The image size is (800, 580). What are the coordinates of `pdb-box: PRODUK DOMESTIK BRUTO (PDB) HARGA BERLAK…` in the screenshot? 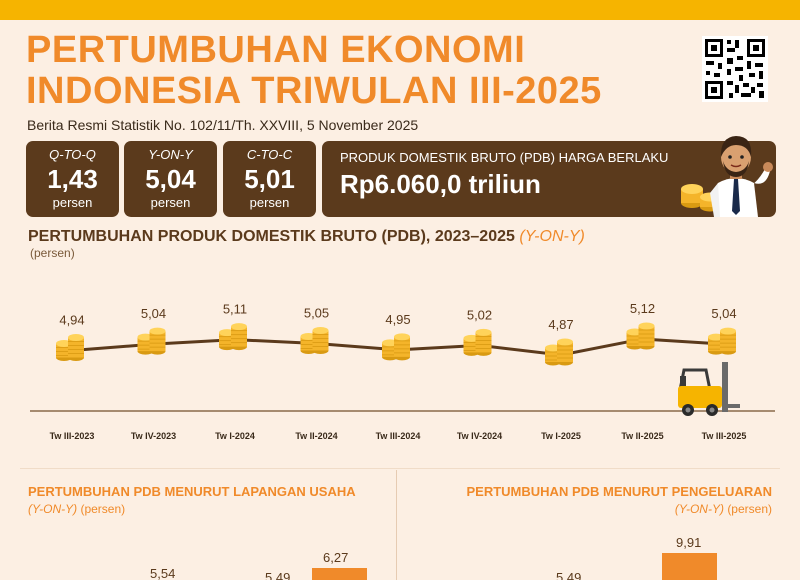 It's located at (549, 176).